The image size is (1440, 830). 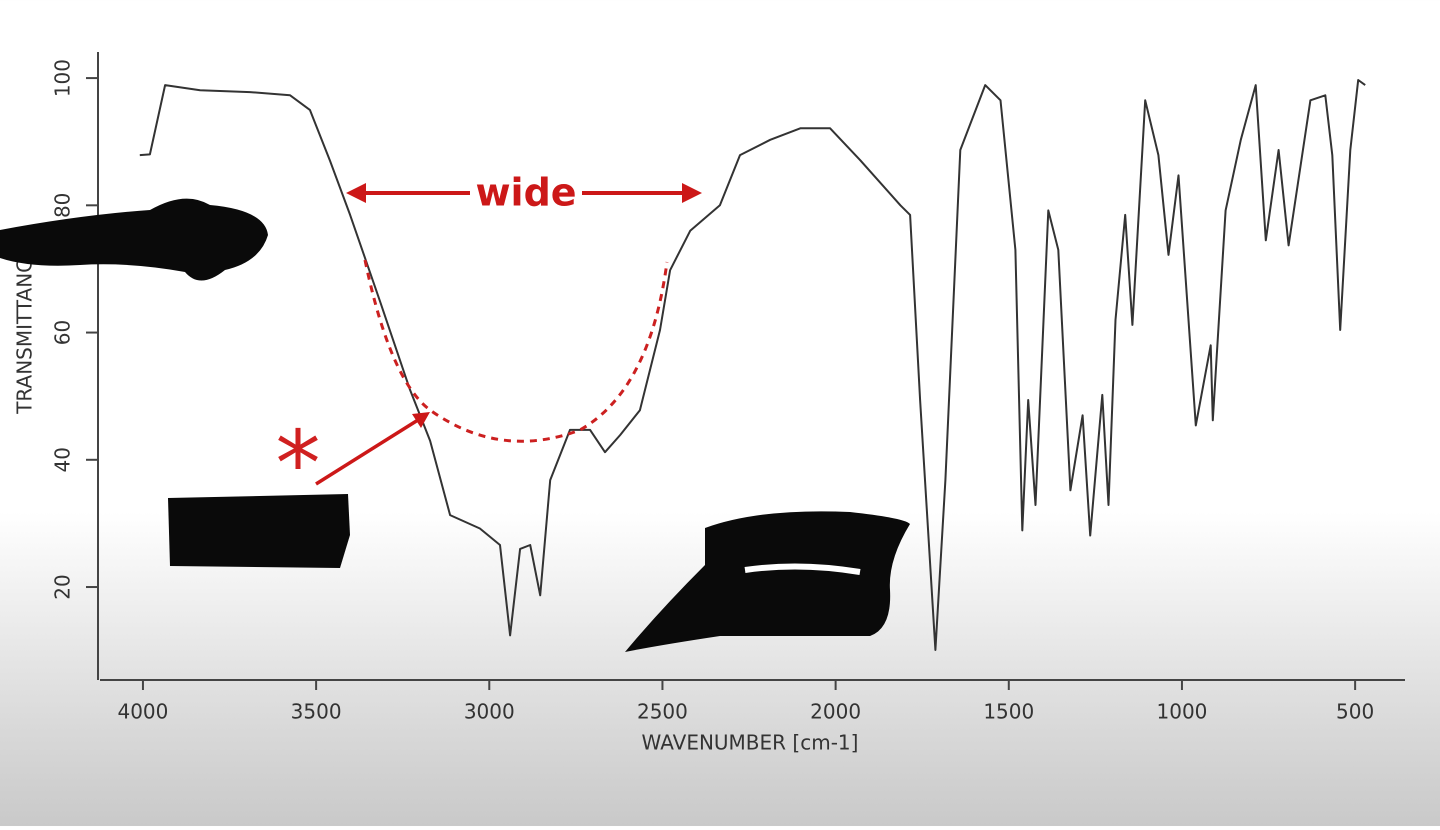 What do you see at coordinates (1182, 712) in the screenshot?
I see `x-tick-label: 1000` at bounding box center [1182, 712].